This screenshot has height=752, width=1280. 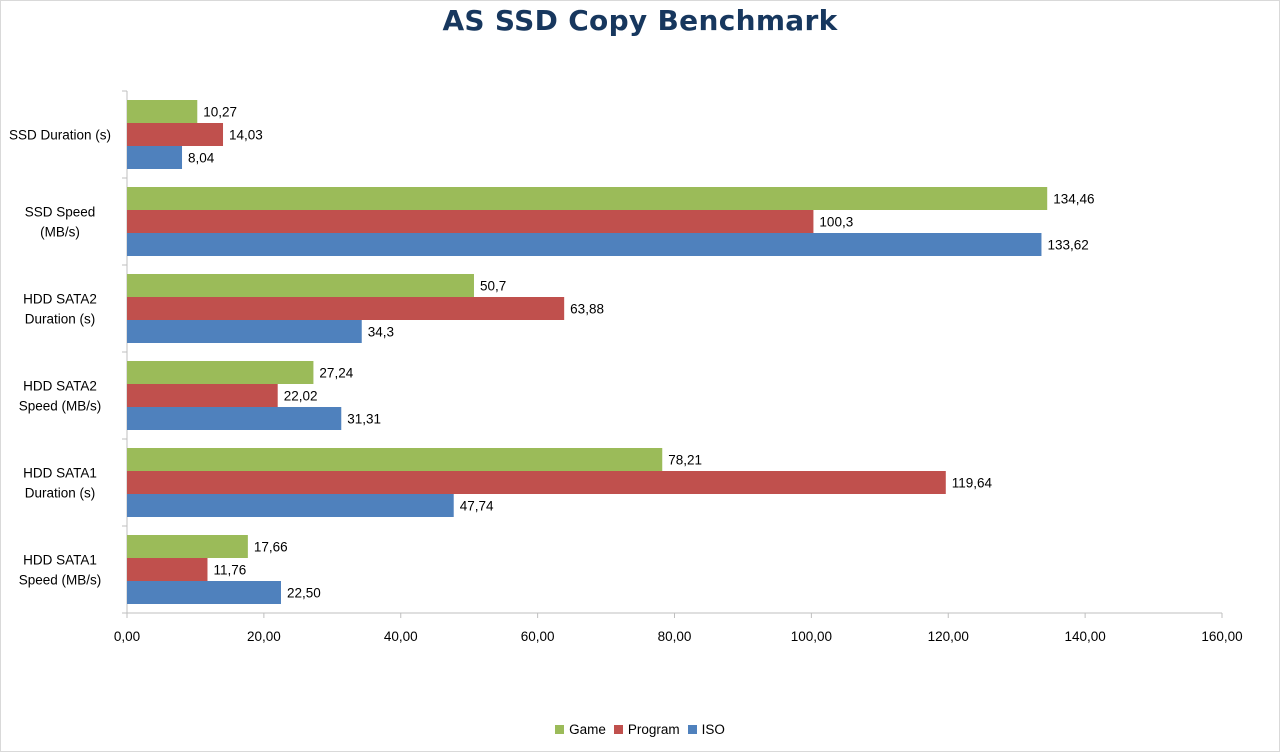 What do you see at coordinates (713, 729) in the screenshot?
I see `legend-label: ISO` at bounding box center [713, 729].